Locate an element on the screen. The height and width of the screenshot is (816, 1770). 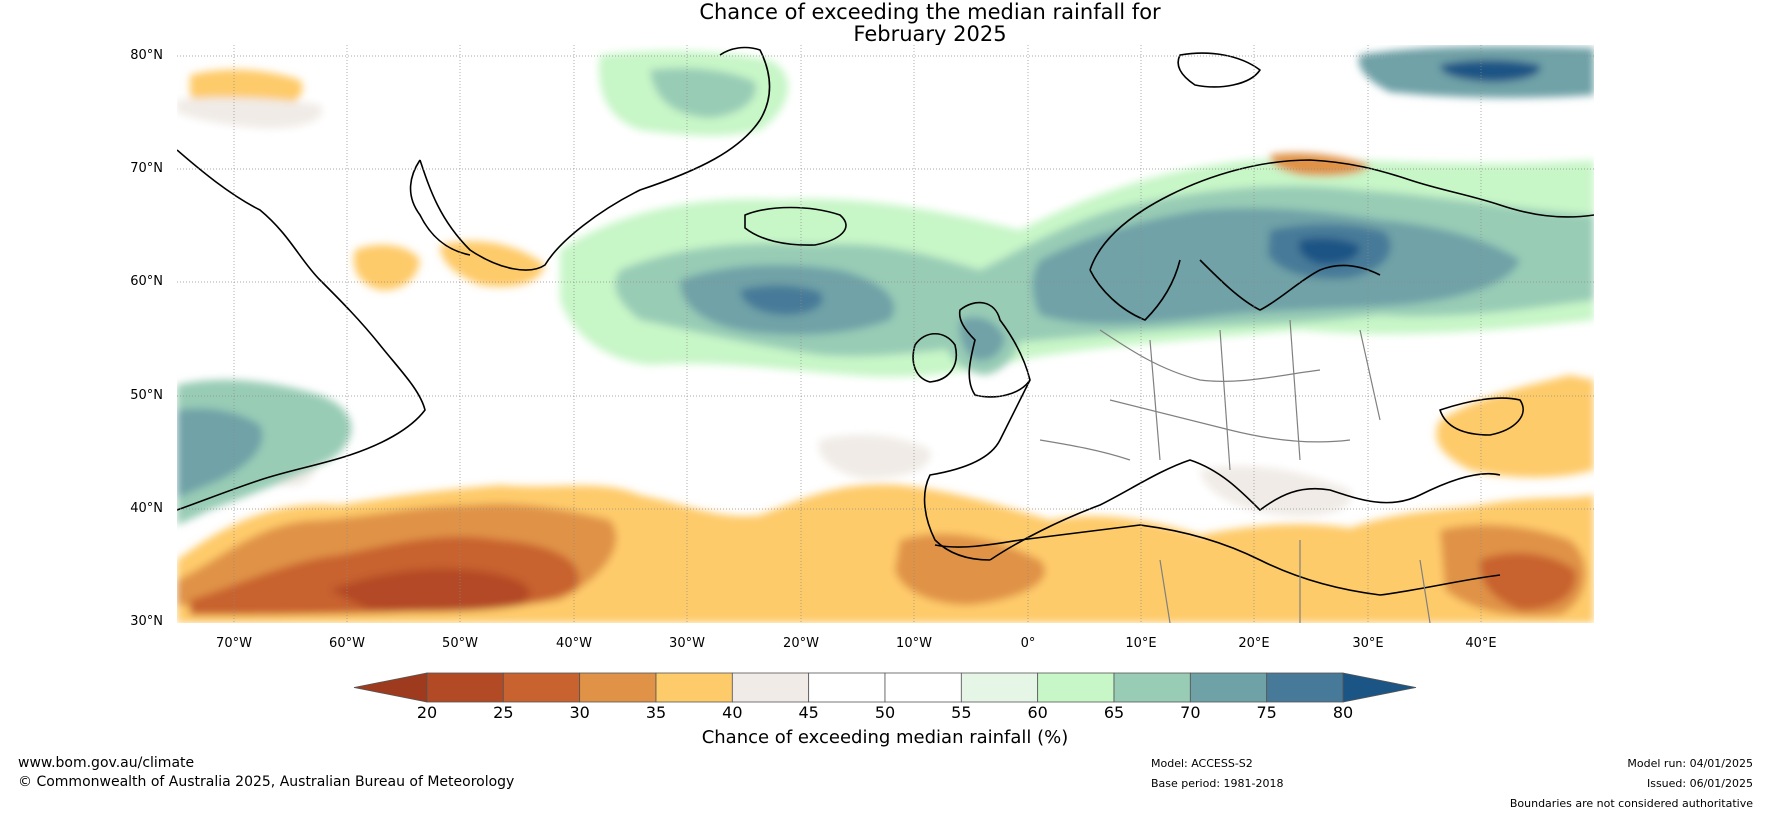
lat-label-70n: 70°N is located at coordinates (146, 168).